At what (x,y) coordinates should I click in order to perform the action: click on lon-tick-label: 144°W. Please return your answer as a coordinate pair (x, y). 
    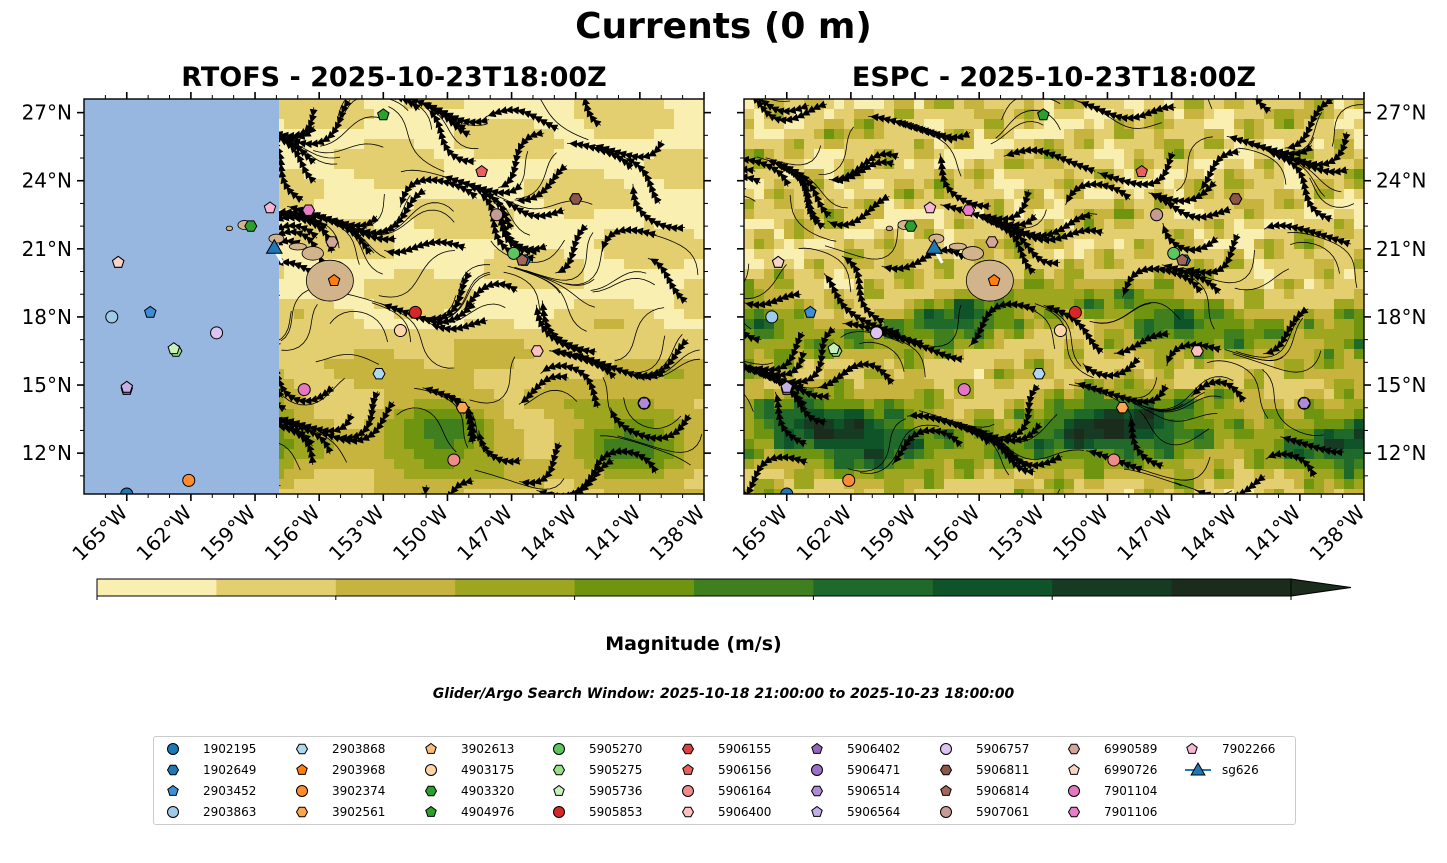
    Looking at the image, I should click on (548, 532).